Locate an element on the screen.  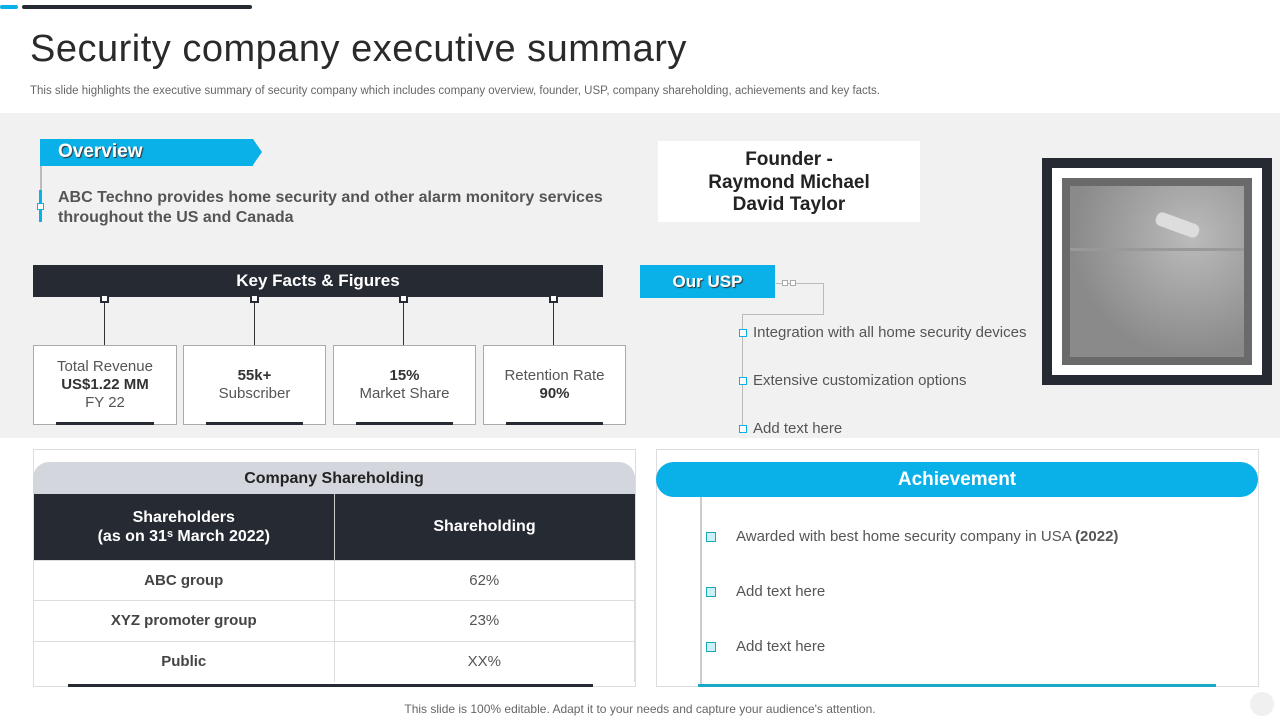
circle-decoration is located at coordinates (1262, 704).